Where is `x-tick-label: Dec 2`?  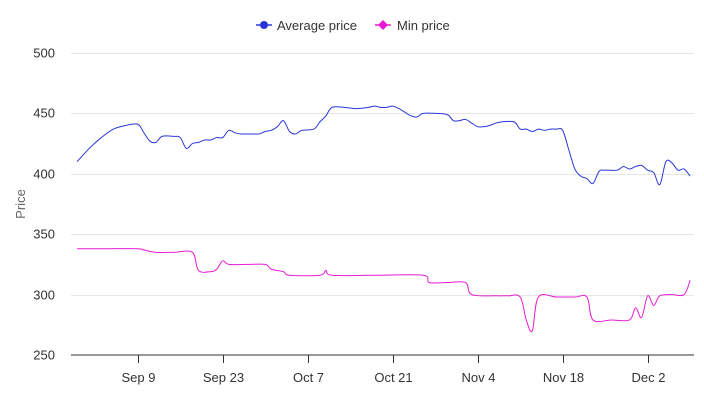 x-tick-label: Dec 2 is located at coordinates (649, 377).